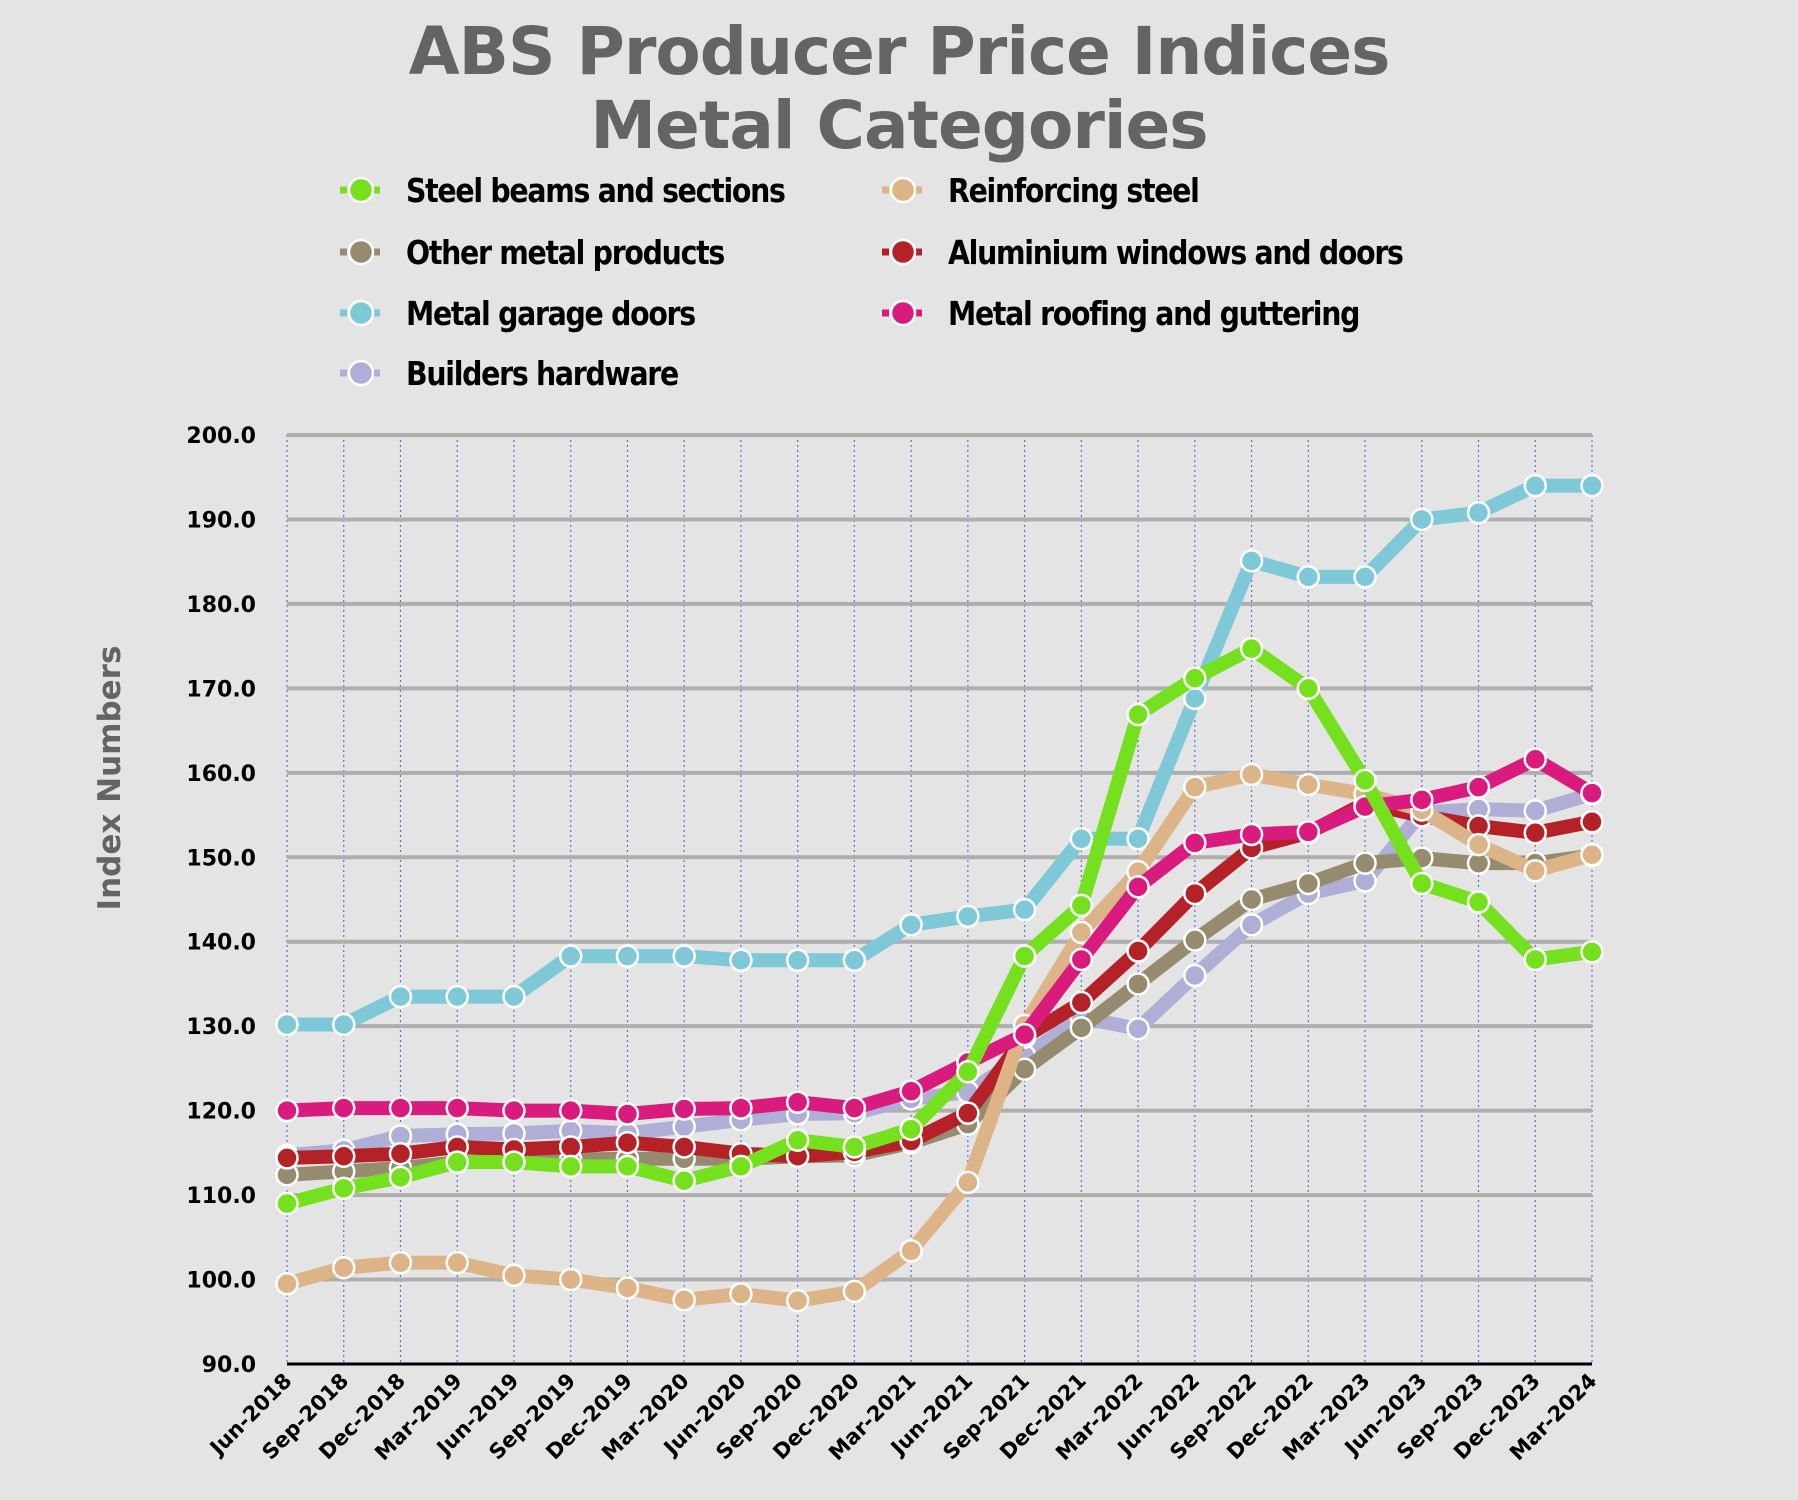 The width and height of the screenshot is (1798, 1500). I want to click on legend-label: Reinforcing steel, so click(1074, 190).